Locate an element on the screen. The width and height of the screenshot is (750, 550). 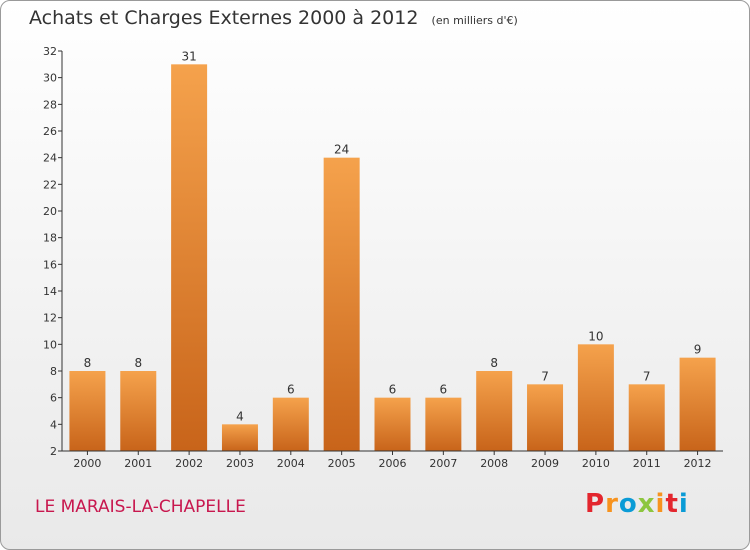
chart-unit: (en milliers d'€) is located at coordinates (474, 20).